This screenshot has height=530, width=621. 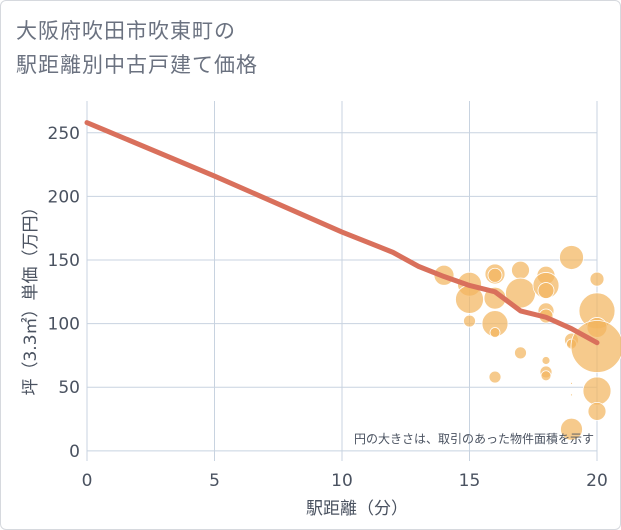 I want to click on x-tick-labels: 0 5 10 15 20, so click(x=345, y=481).